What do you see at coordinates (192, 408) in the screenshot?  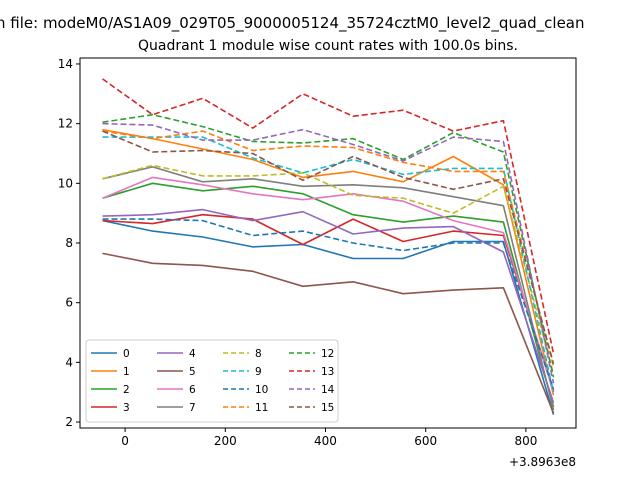 I see `legend-label-7: 7` at bounding box center [192, 408].